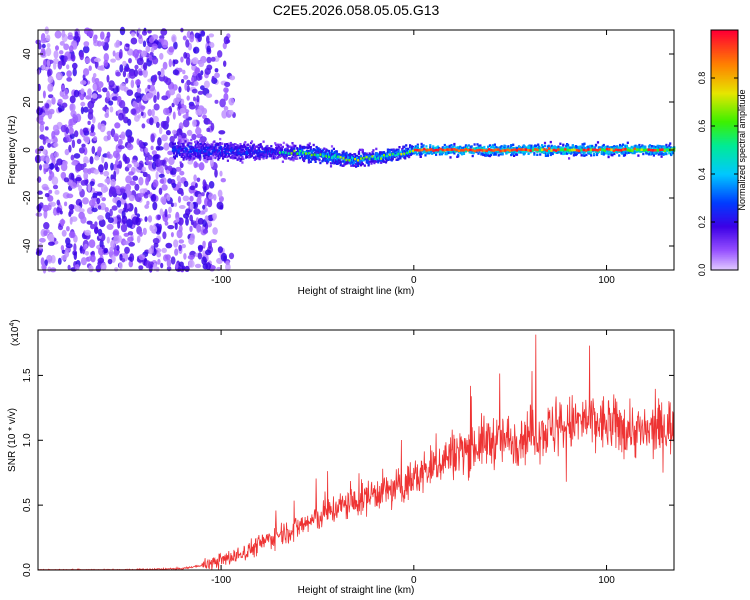  What do you see at coordinates (606, 580) in the screenshot?
I see `snr-x-tick-label: 100` at bounding box center [606, 580].